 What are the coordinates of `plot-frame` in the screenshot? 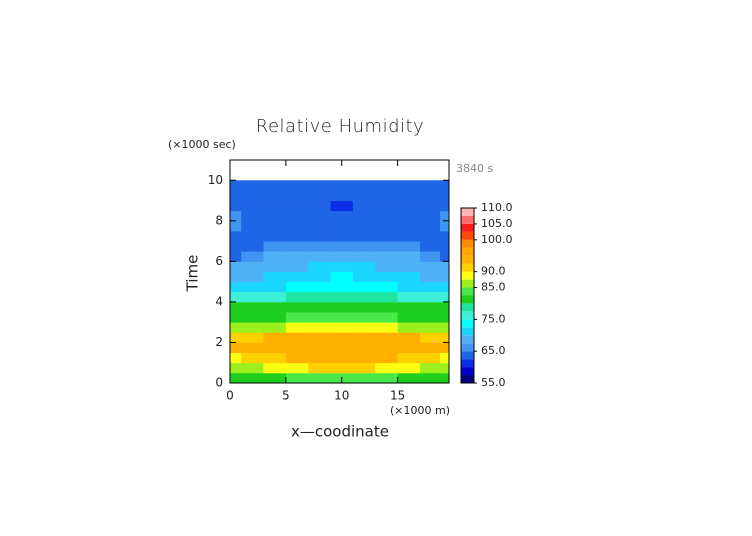 It's located at (339, 271).